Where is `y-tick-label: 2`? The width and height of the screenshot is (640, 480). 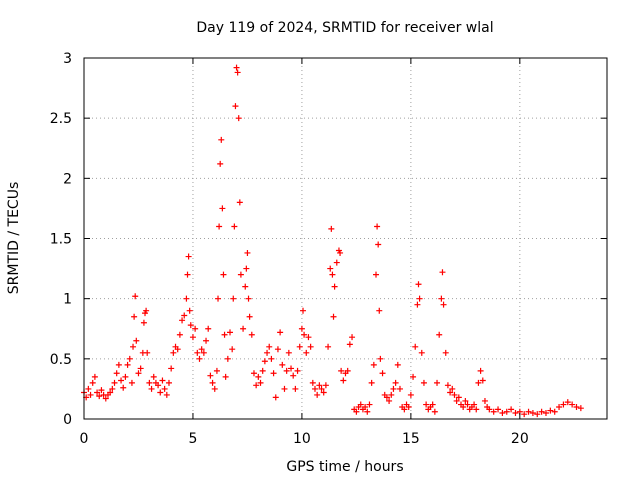 y-tick-label: 2 is located at coordinates (67, 179).